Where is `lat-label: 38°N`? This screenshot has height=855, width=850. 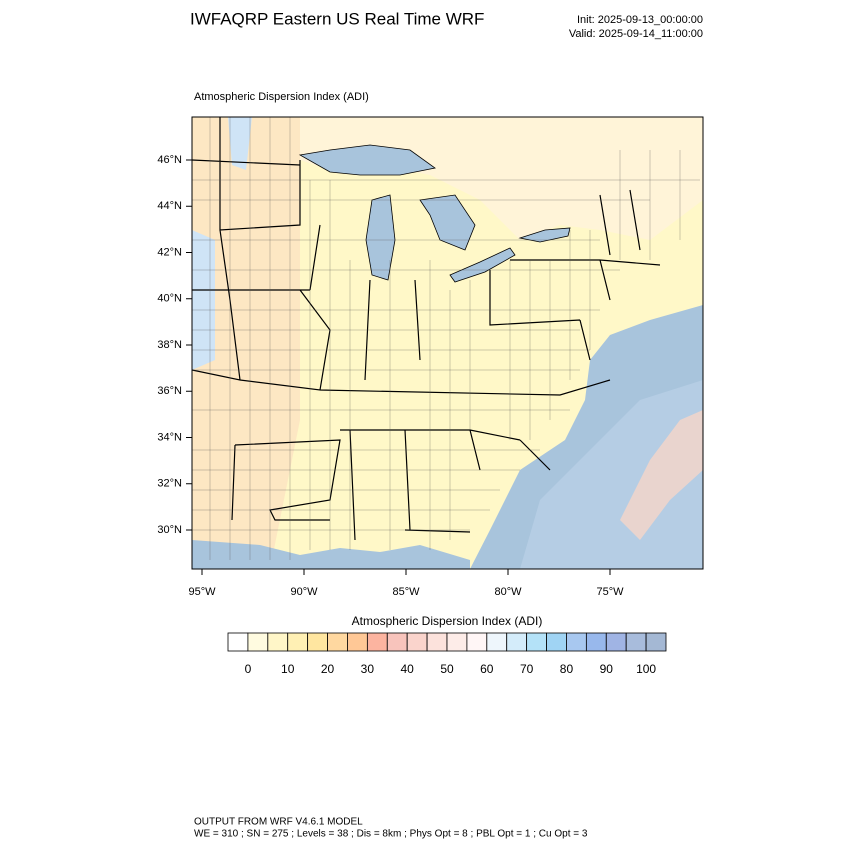
lat-label: 38°N is located at coordinates (169, 345).